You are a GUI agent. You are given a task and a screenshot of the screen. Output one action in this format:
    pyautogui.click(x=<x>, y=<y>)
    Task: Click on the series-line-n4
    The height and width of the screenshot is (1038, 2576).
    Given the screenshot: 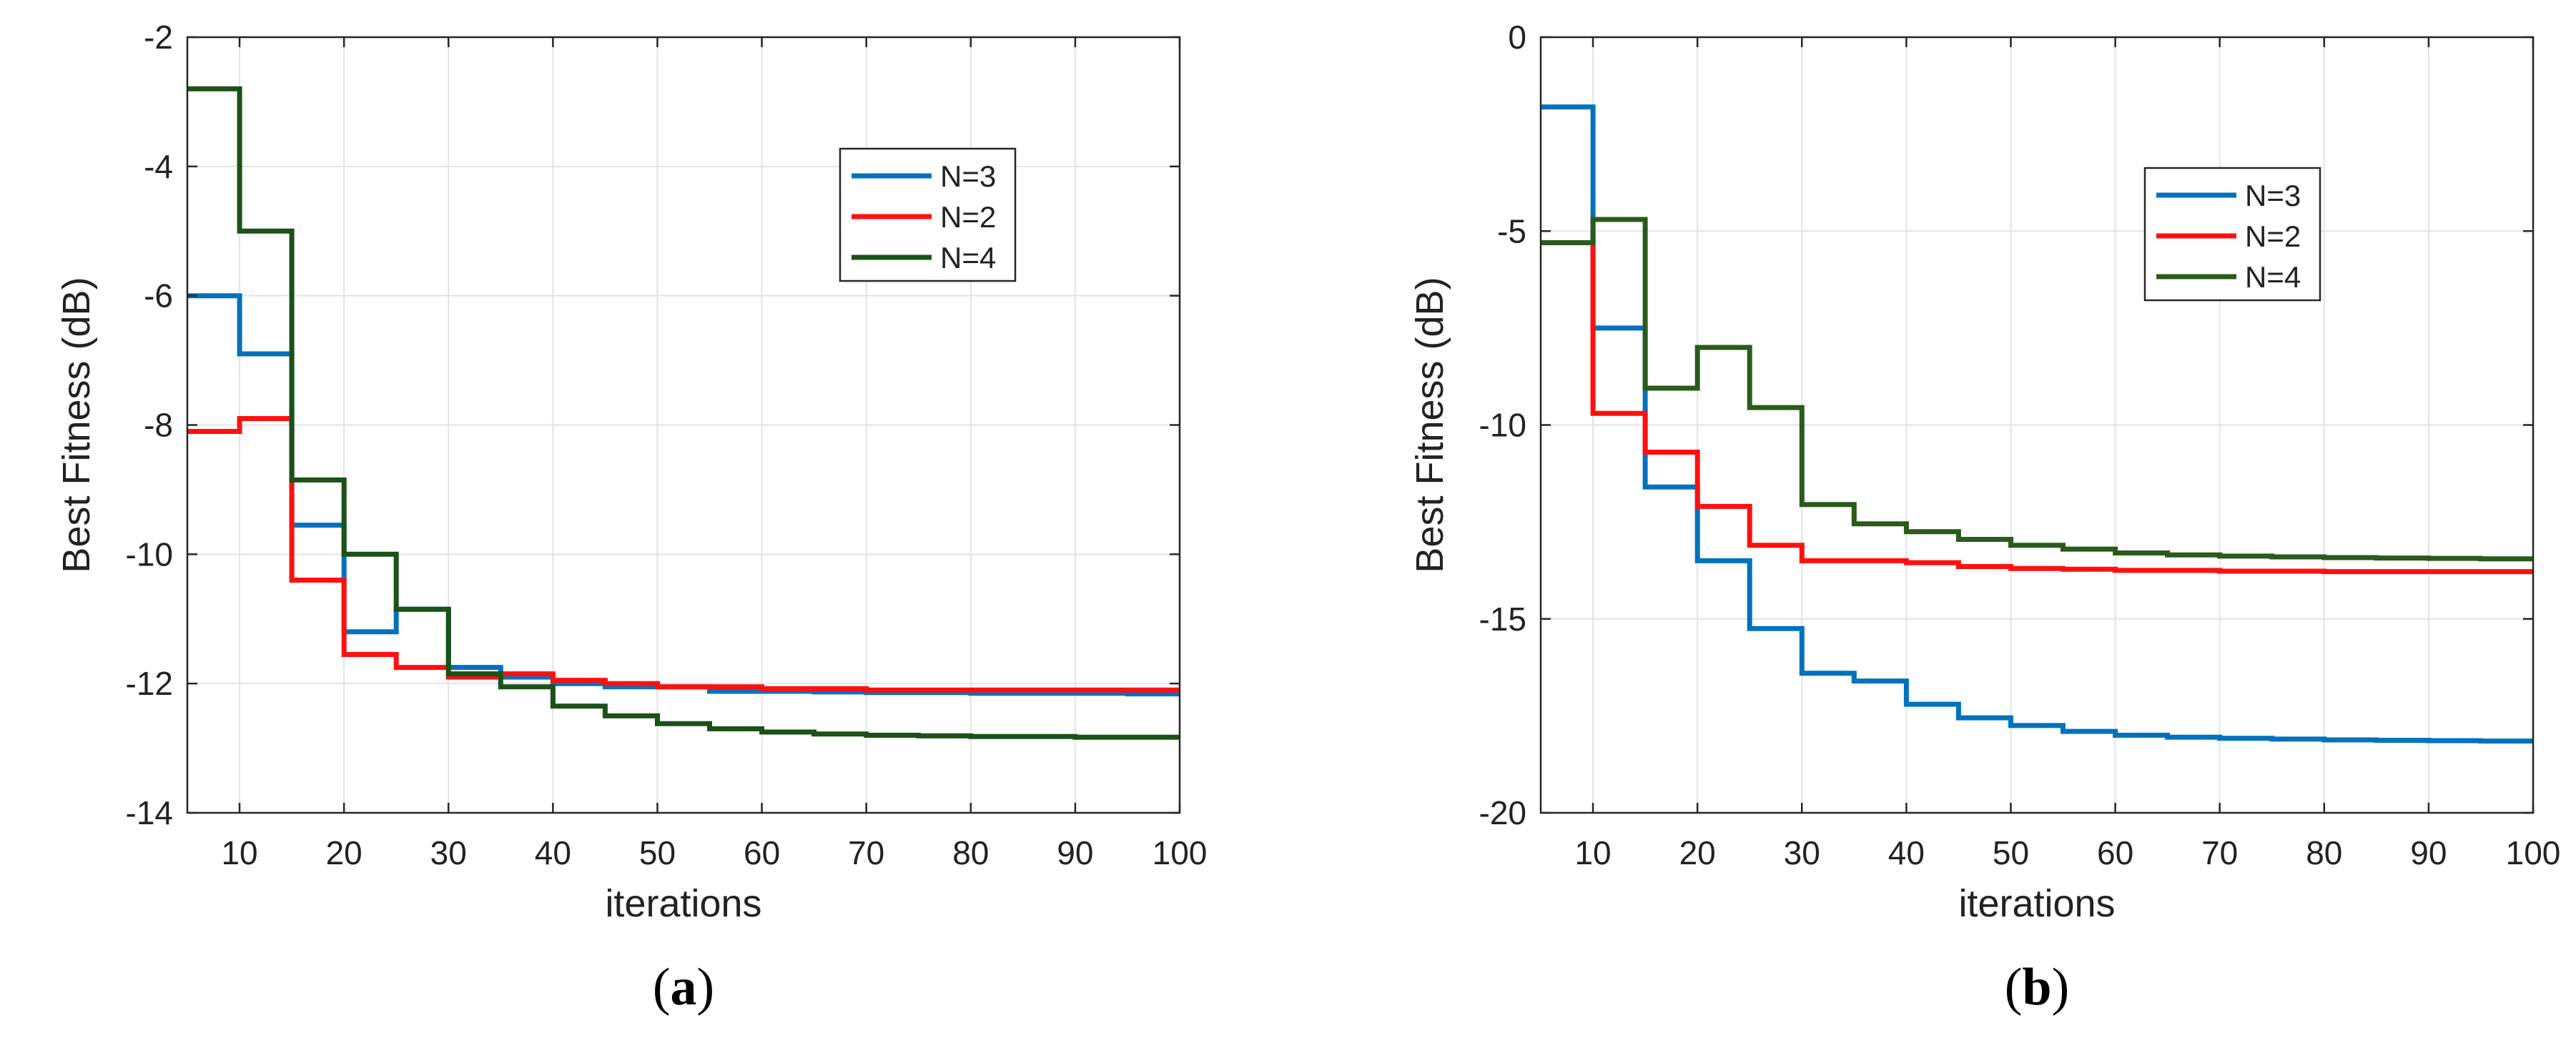 What is the action you would take?
    pyautogui.click(x=2037, y=389)
    